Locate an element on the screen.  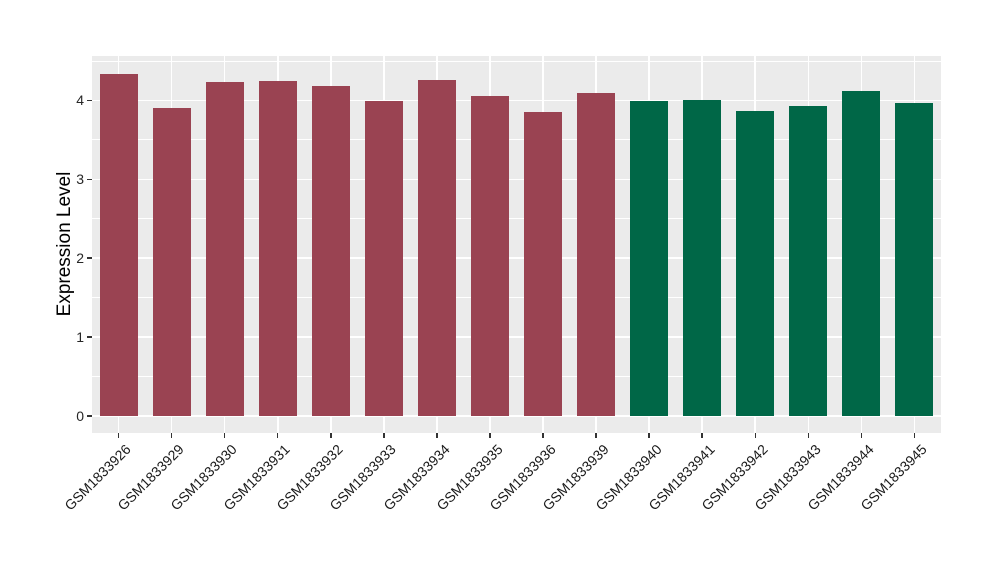
bar-GSM1833933 is located at coordinates (383, 258).